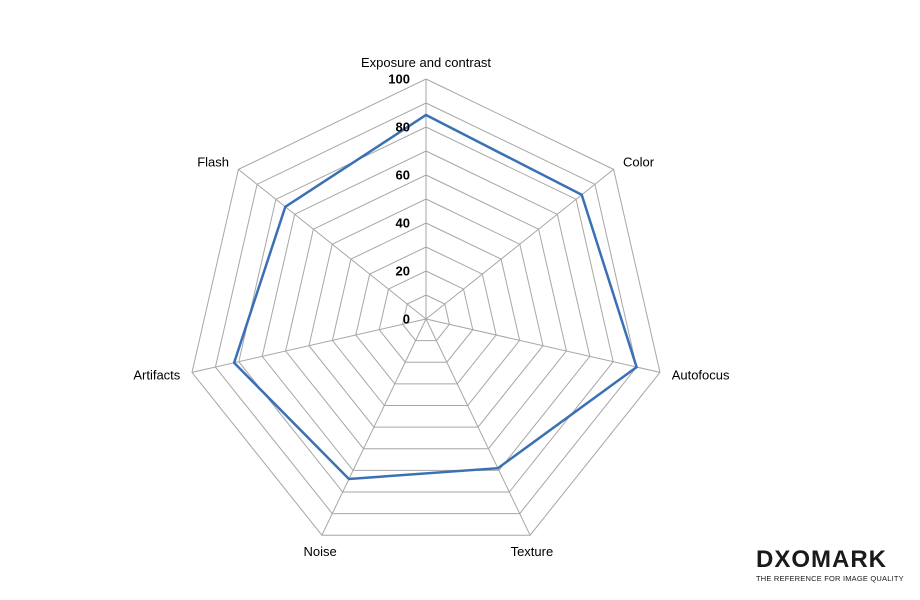  What do you see at coordinates (639, 161) in the screenshot?
I see `axis-label: Color` at bounding box center [639, 161].